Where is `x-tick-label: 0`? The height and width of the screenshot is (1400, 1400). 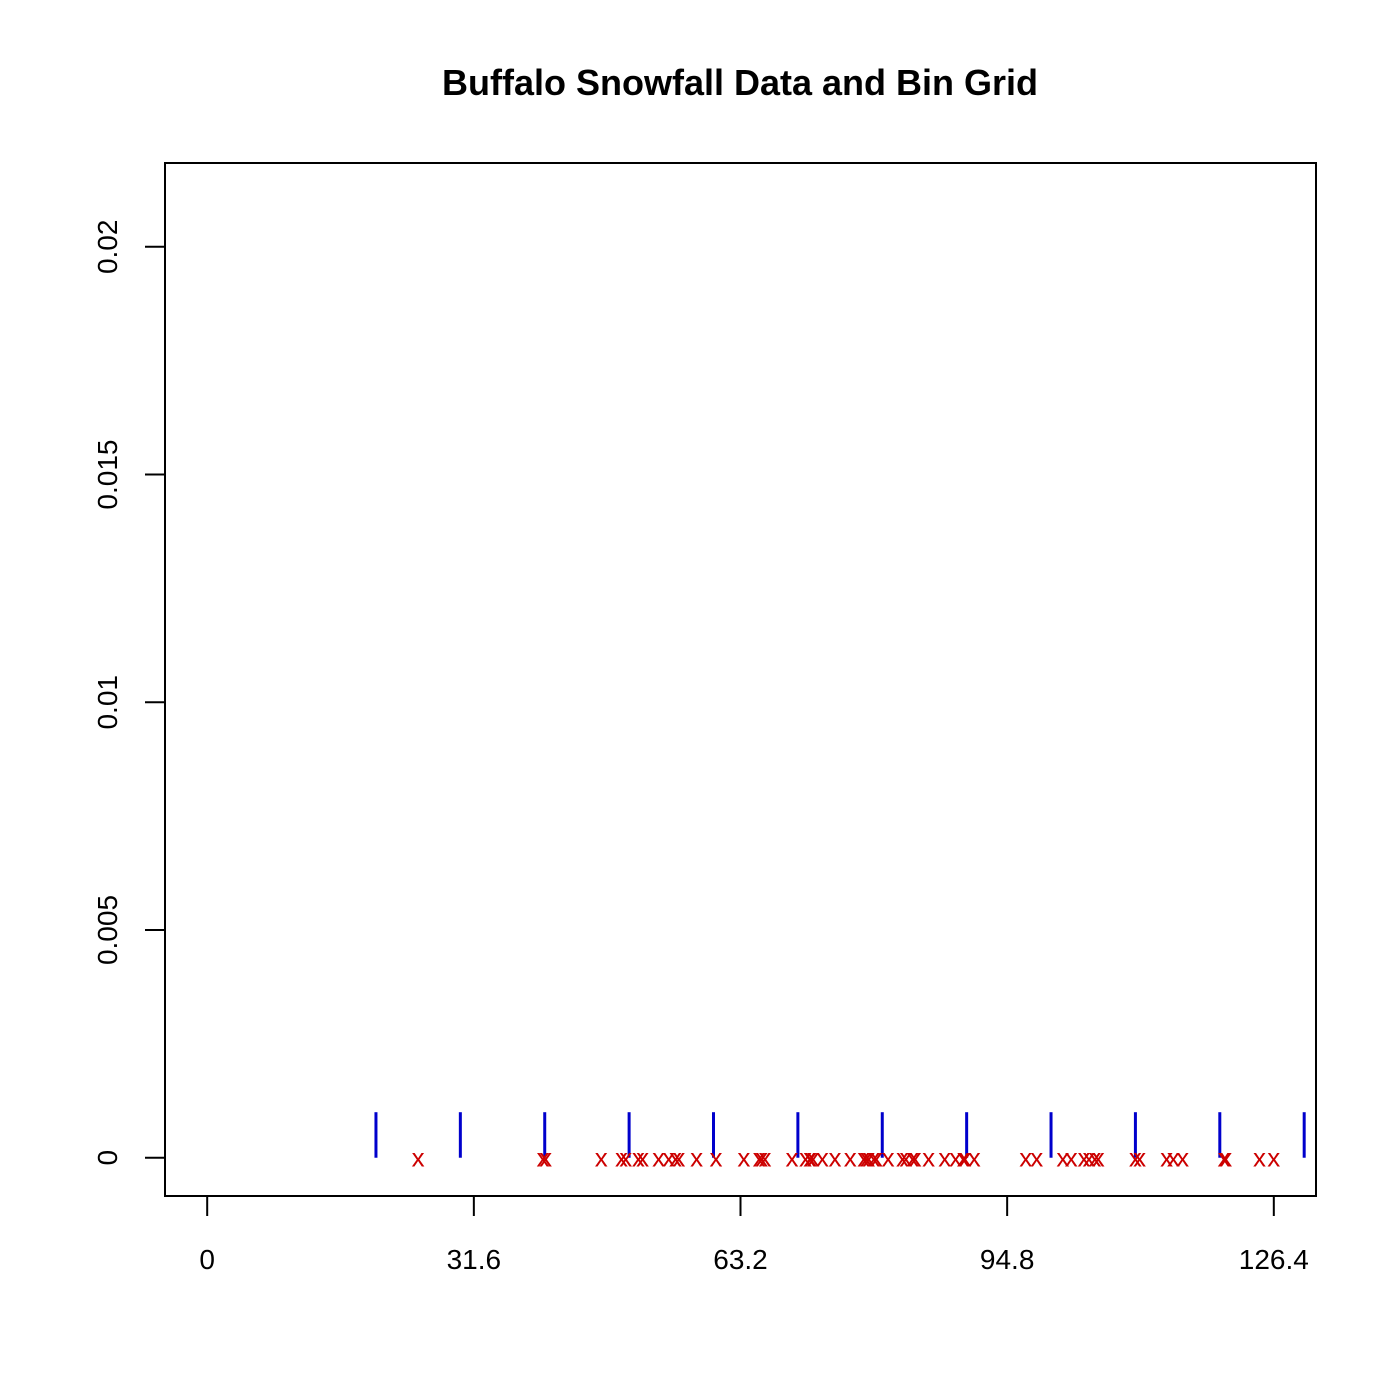
x-tick-label: 0 is located at coordinates (207, 1259).